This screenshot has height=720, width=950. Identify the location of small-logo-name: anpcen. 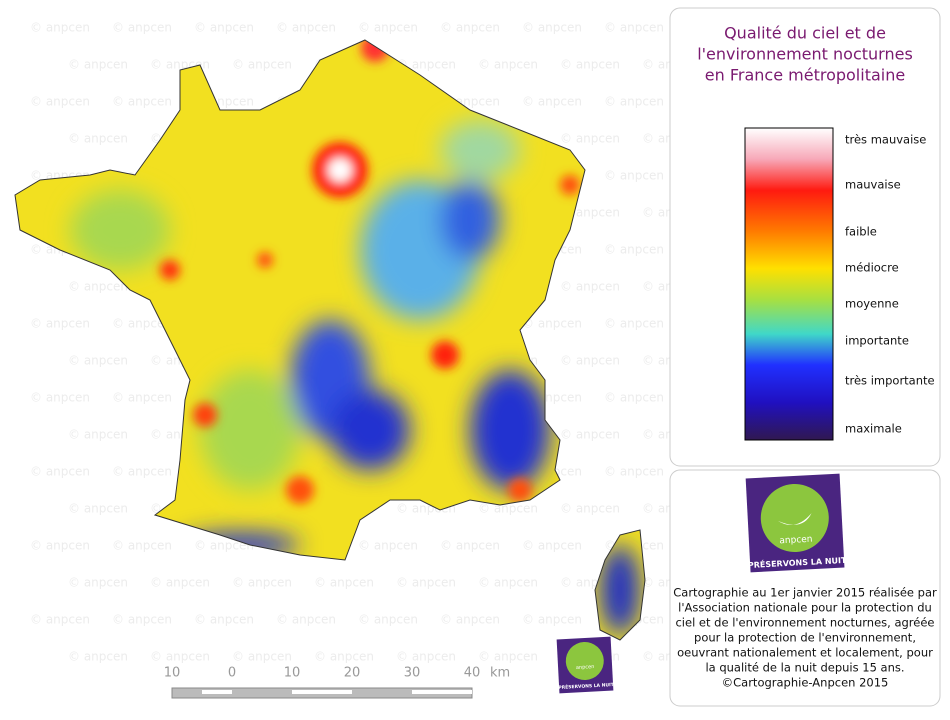
(585, 667).